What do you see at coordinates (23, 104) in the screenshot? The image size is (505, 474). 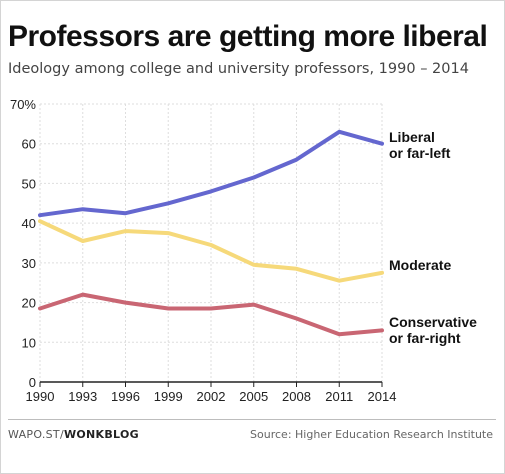 I see `y-tick-label: 70%` at bounding box center [23, 104].